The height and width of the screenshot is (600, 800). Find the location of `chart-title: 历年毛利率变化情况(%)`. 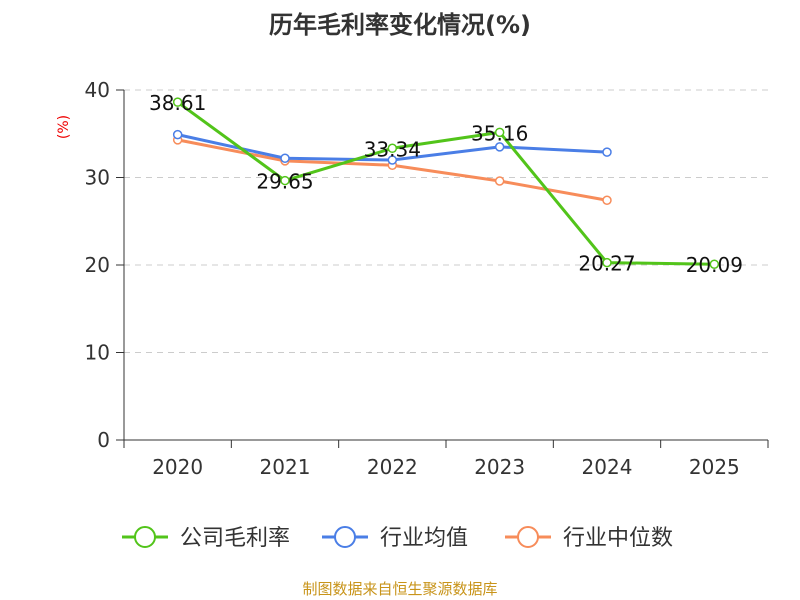

chart-title: 历年毛利率变化情况(%) is located at coordinates (400, 25).